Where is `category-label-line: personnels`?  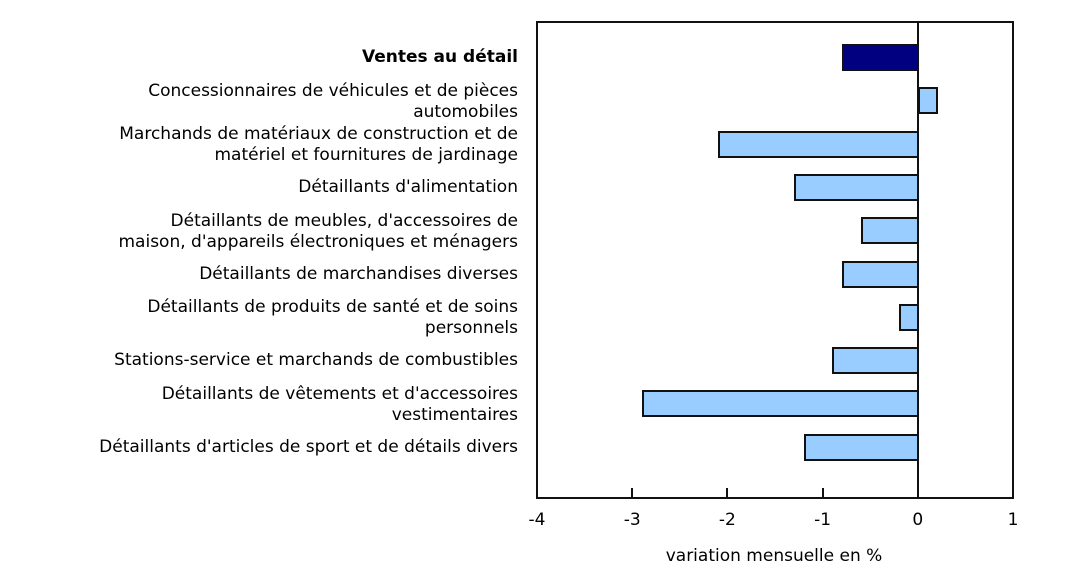 category-label-line: personnels is located at coordinates (471, 328).